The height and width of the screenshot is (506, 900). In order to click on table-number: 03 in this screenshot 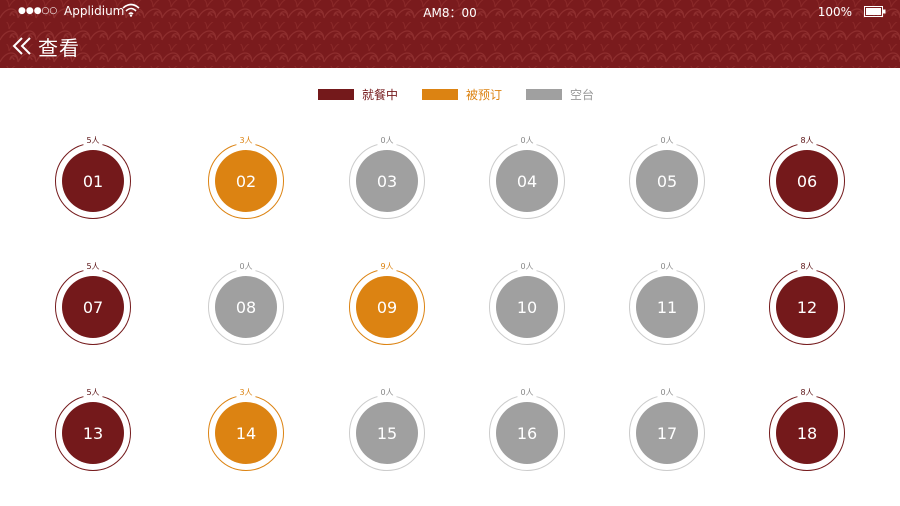, I will do `click(387, 181)`.